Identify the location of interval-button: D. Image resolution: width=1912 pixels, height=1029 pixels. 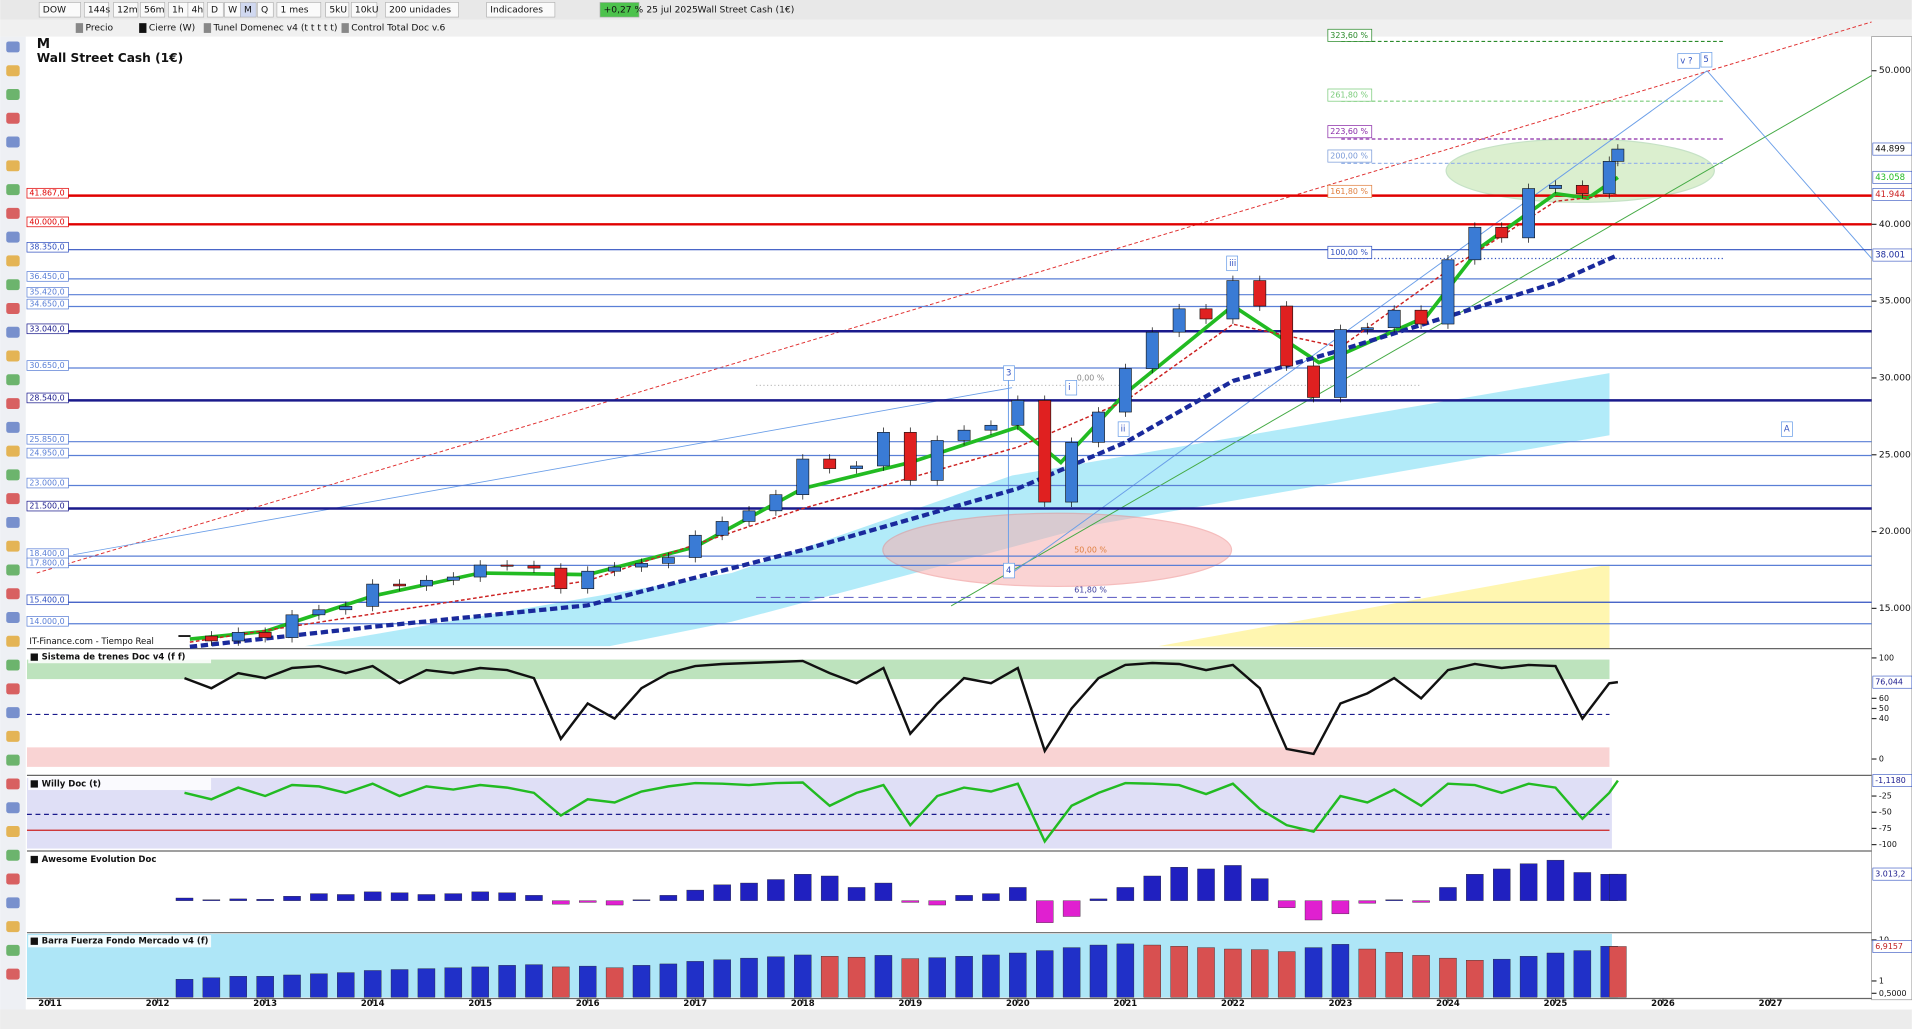
(214, 10).